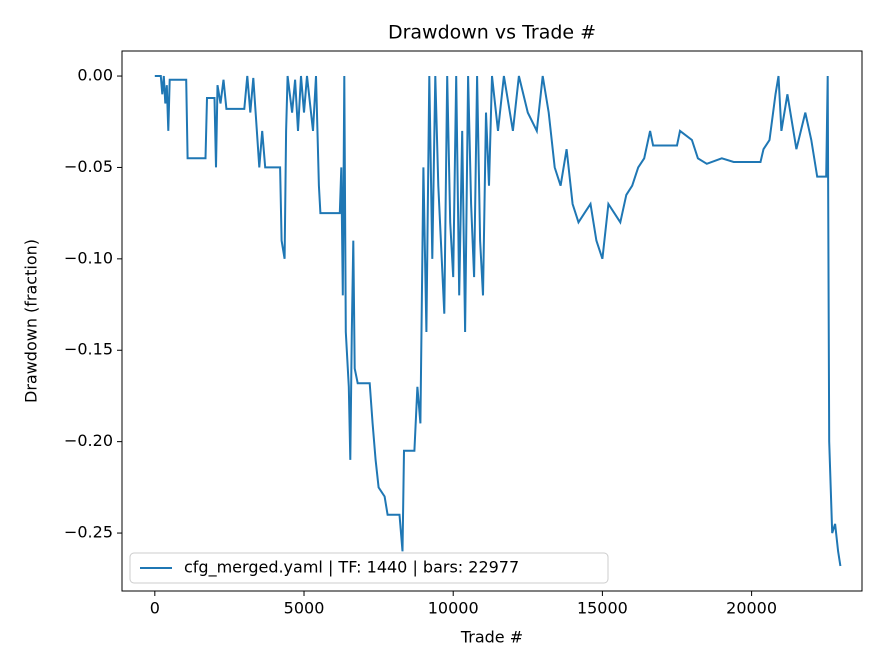 The image size is (896, 672). Describe the element at coordinates (351, 568) in the screenshot. I see `legend-label: cfg_merged.yaml | TF: 1440 | bars: 22977` at that location.